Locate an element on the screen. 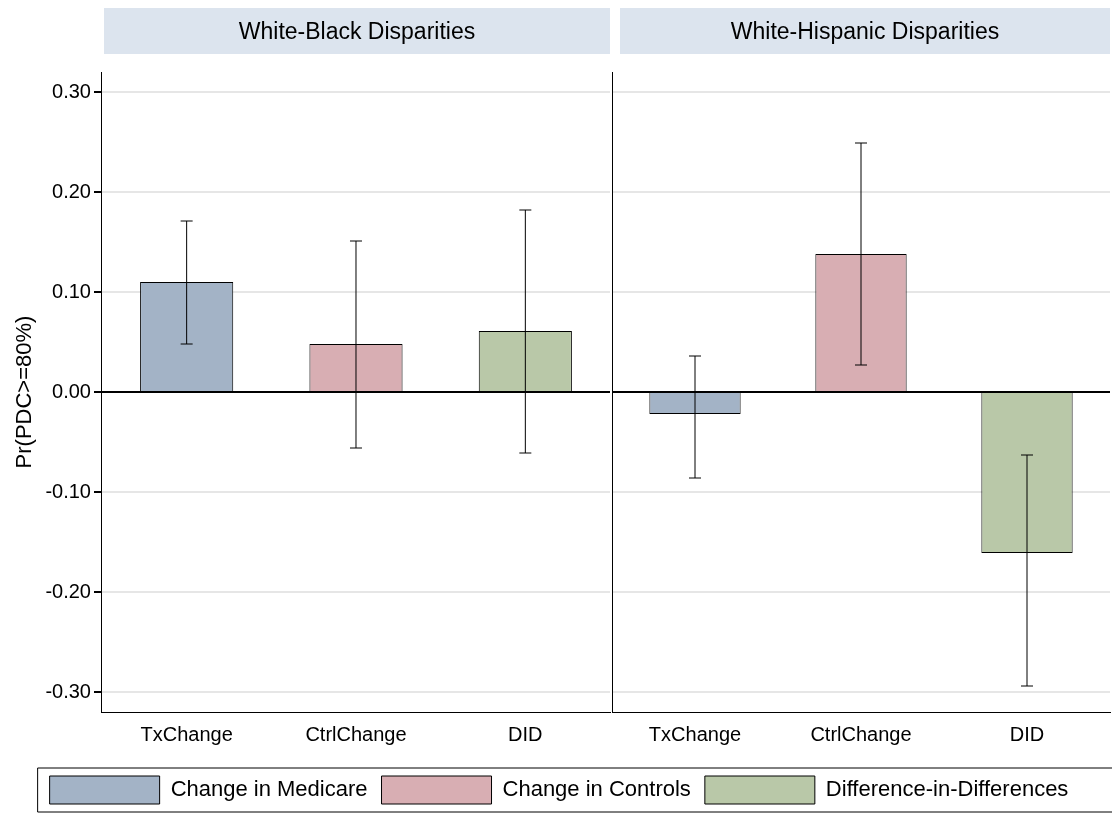 This screenshot has height=818, width=1120. legend-label: Difference-in-Differences is located at coordinates (947, 789).